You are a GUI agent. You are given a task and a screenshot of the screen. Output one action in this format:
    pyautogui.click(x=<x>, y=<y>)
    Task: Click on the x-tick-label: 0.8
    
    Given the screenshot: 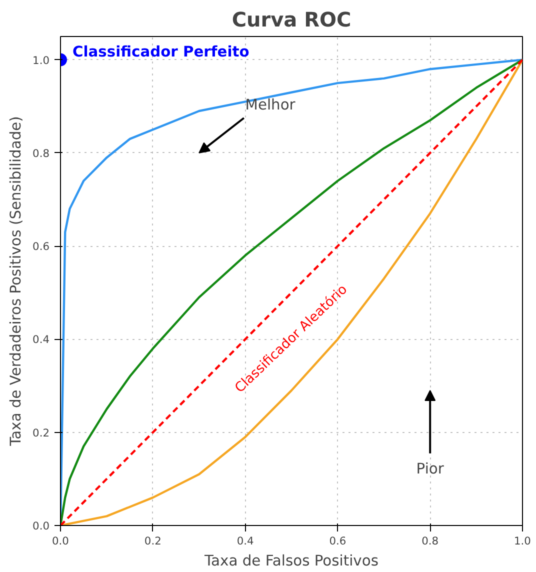 What is the action you would take?
    pyautogui.click(x=430, y=541)
    